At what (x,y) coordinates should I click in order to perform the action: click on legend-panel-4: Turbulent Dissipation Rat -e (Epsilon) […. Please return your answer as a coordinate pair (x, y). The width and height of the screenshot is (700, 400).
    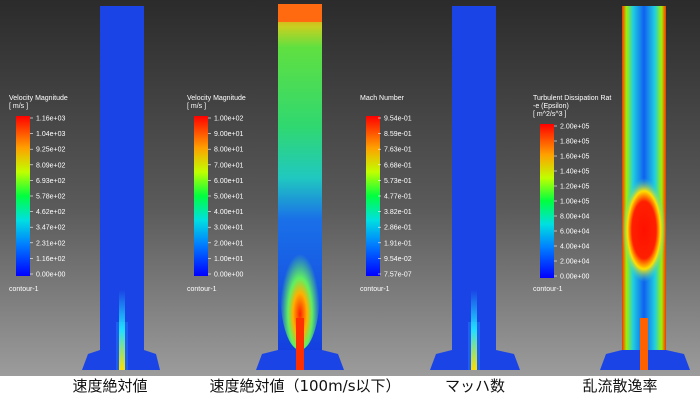
    Looking at the image, I should click on (572, 194).